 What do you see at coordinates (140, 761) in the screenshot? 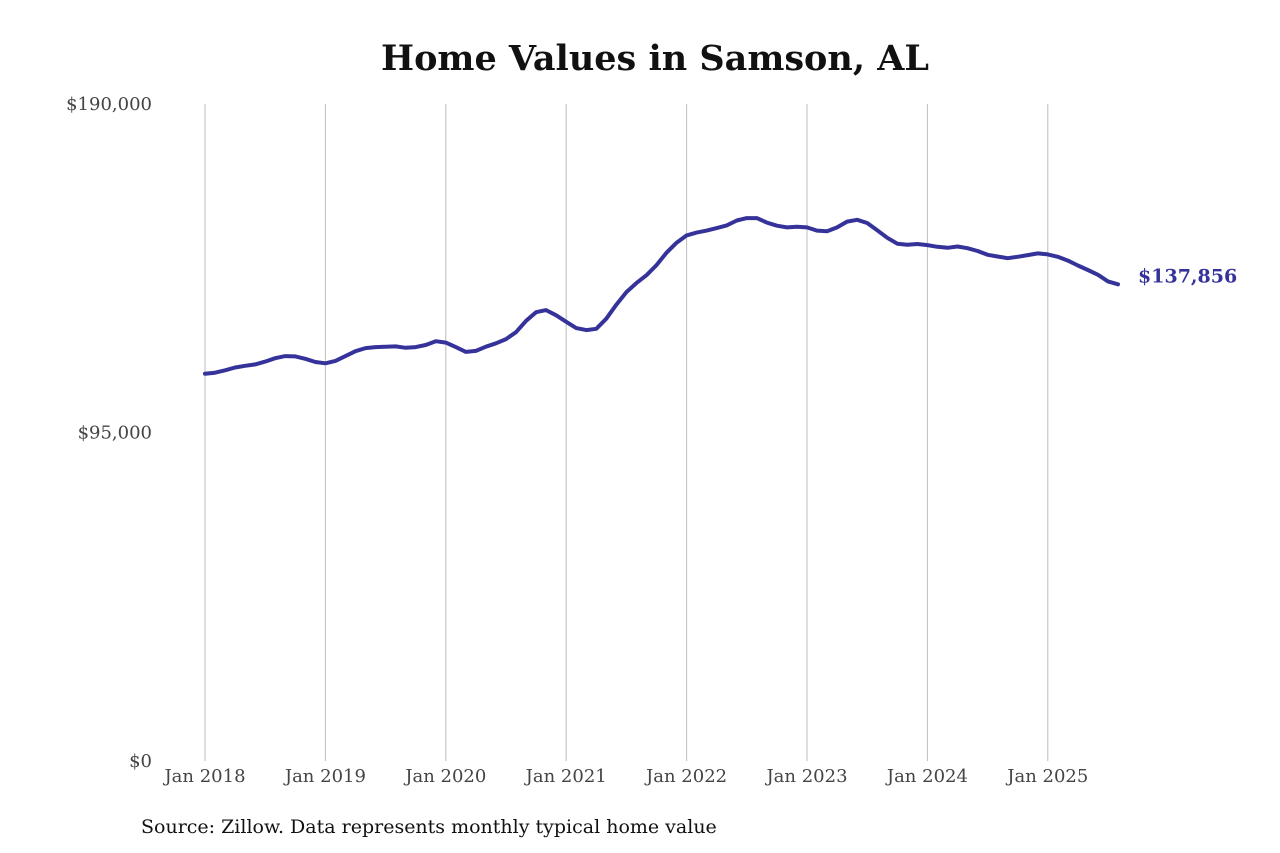
I see `y-tick-label: $0` at bounding box center [140, 761].